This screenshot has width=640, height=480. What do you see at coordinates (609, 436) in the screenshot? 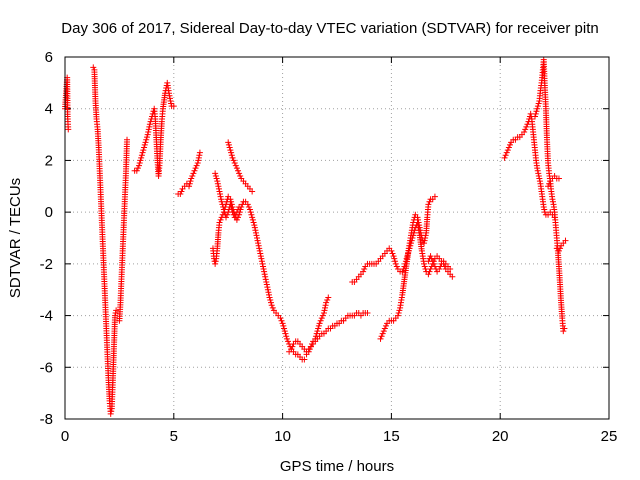
I see `x-tick-label: 25` at bounding box center [609, 436].